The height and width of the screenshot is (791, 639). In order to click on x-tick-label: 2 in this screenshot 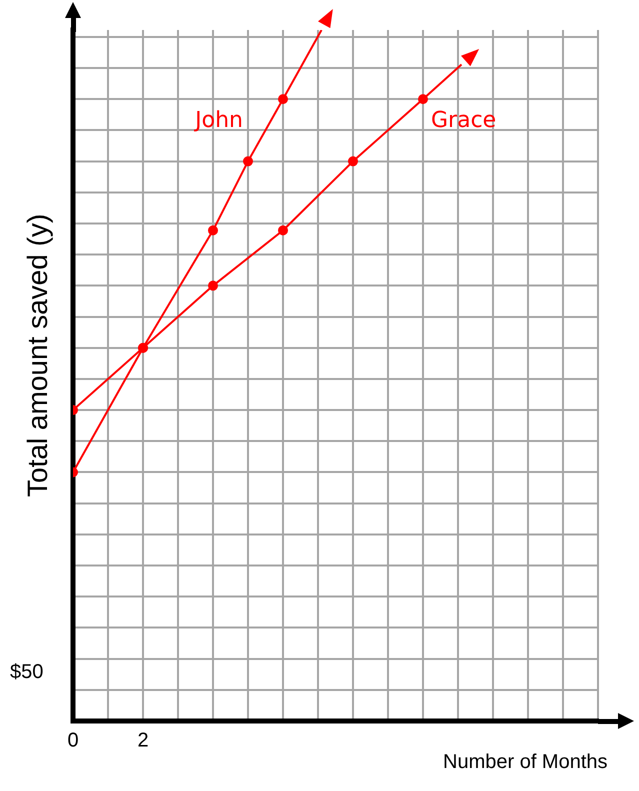, I will do `click(143, 741)`.